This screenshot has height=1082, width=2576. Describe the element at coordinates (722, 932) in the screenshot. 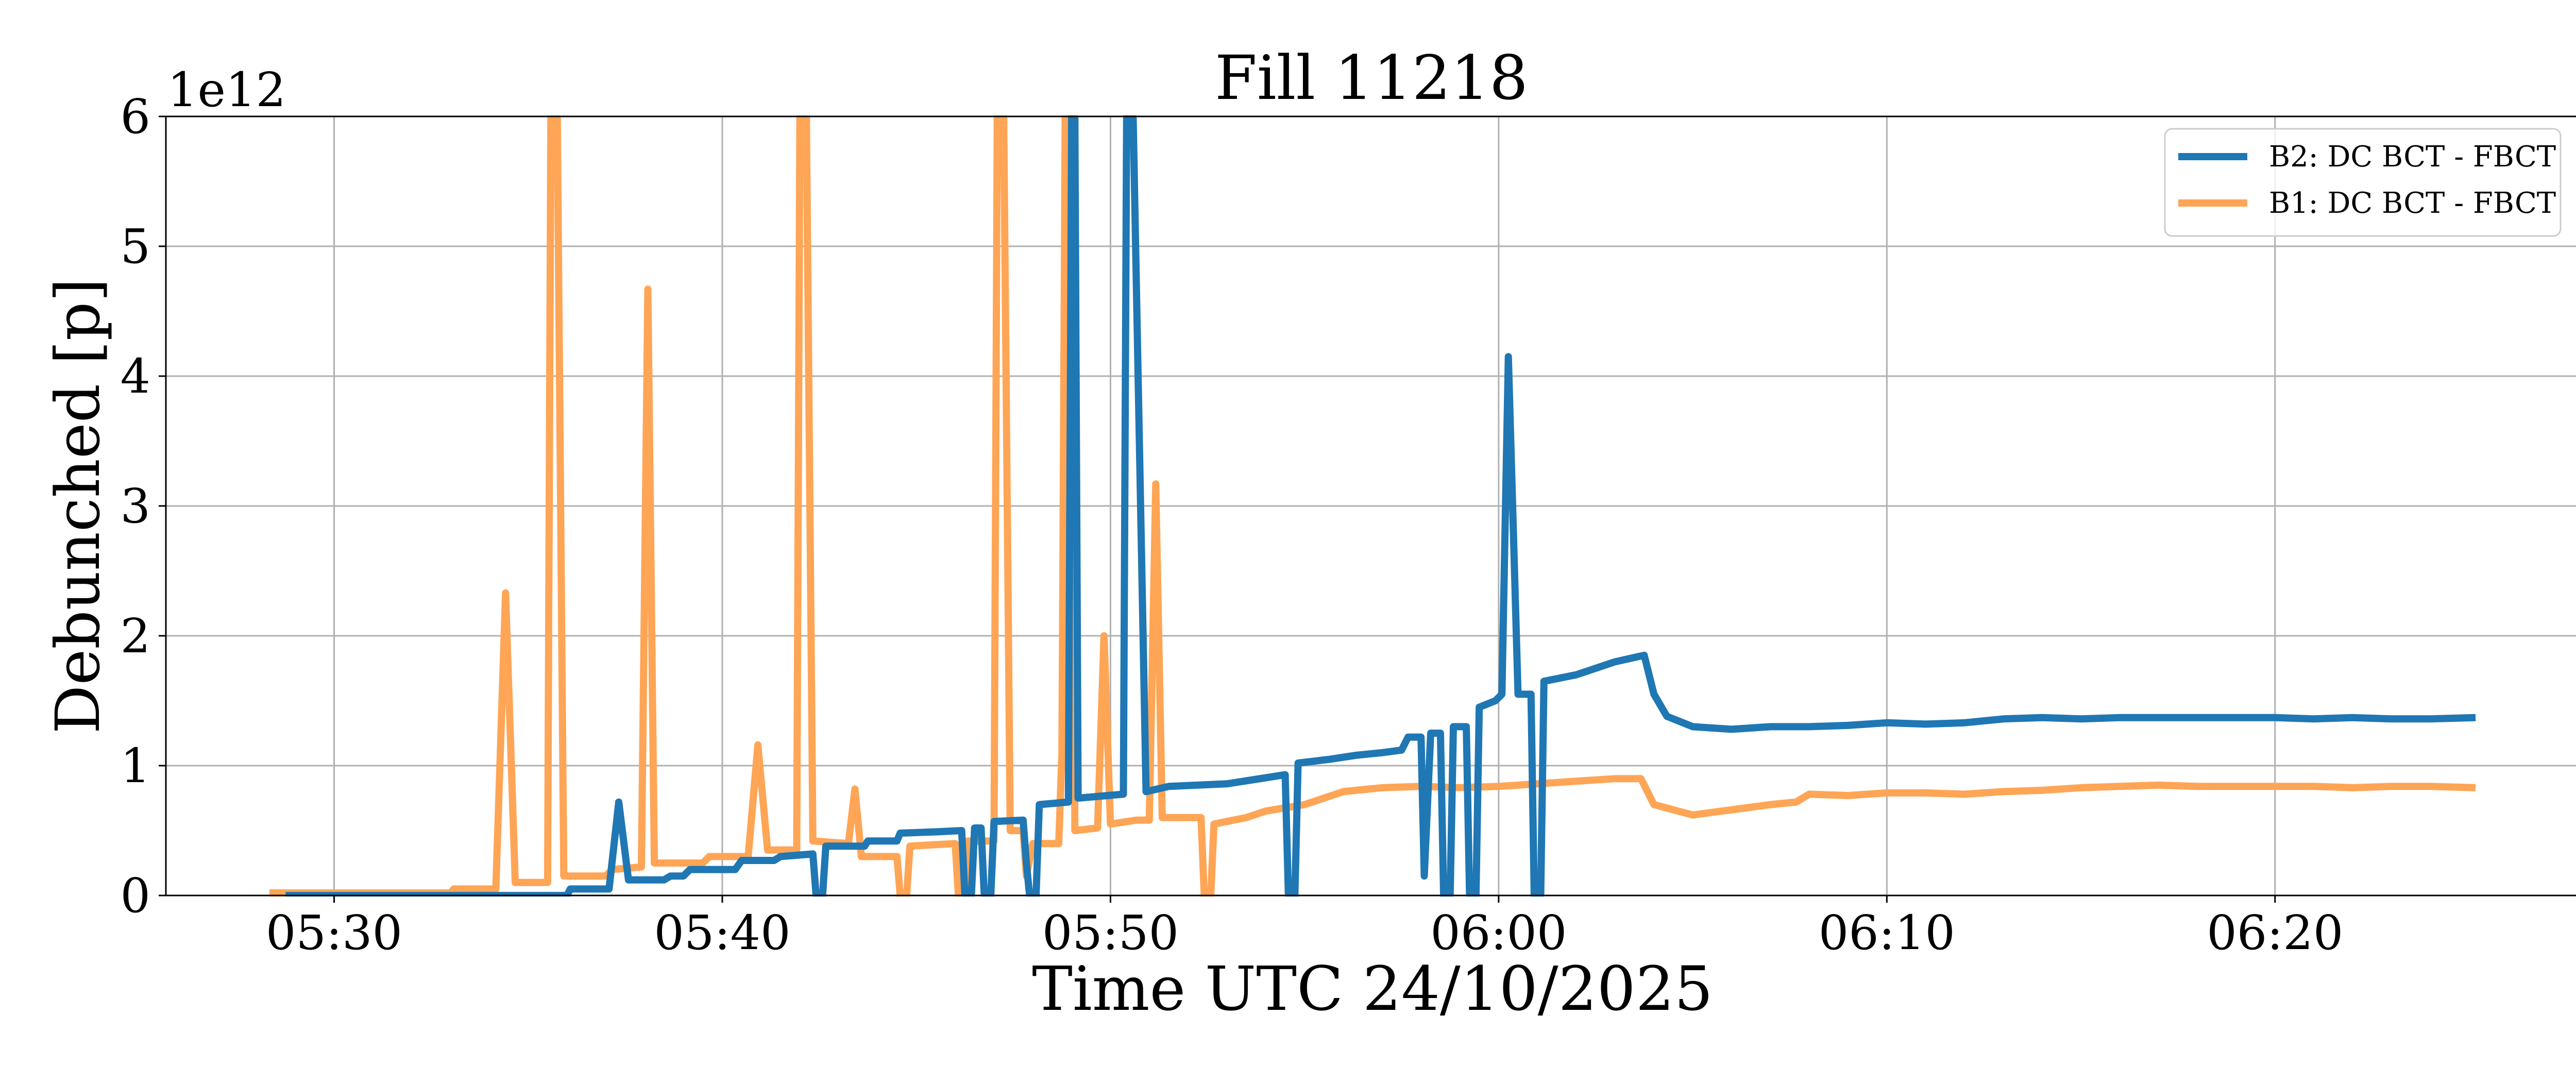

I see `x-tick-label: 05:40` at that location.